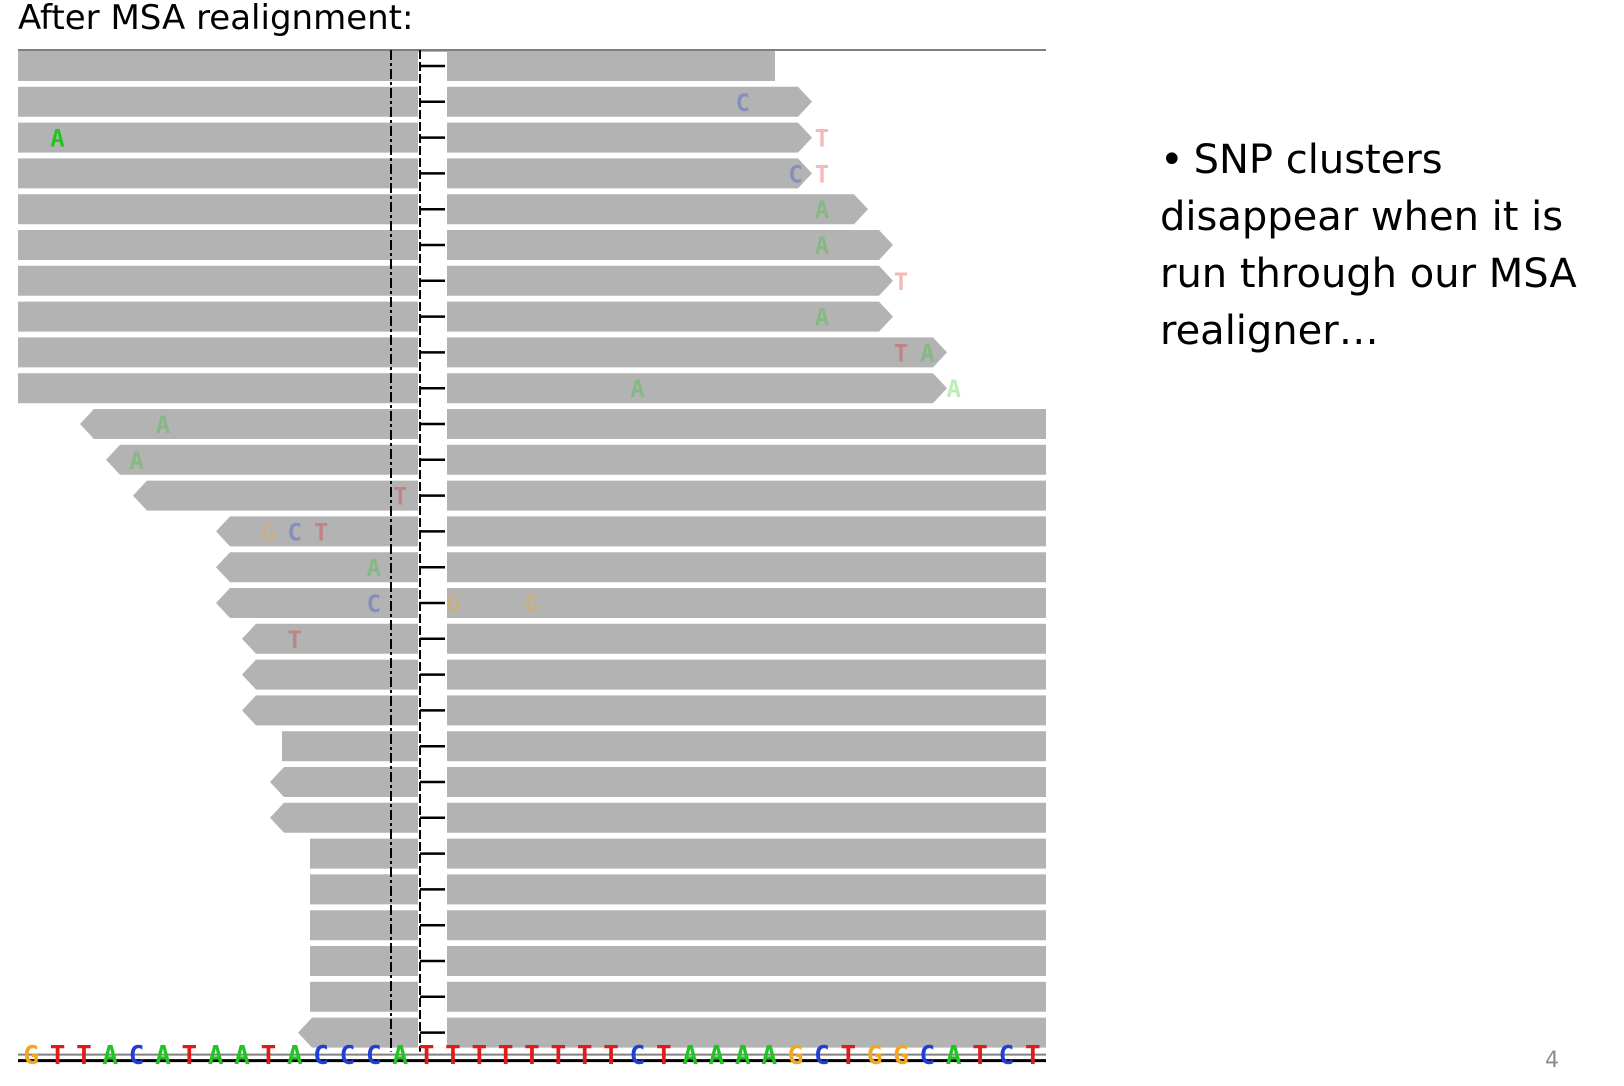  Describe the element at coordinates (432, 550) in the screenshot. I see `insertion-gap` at that location.